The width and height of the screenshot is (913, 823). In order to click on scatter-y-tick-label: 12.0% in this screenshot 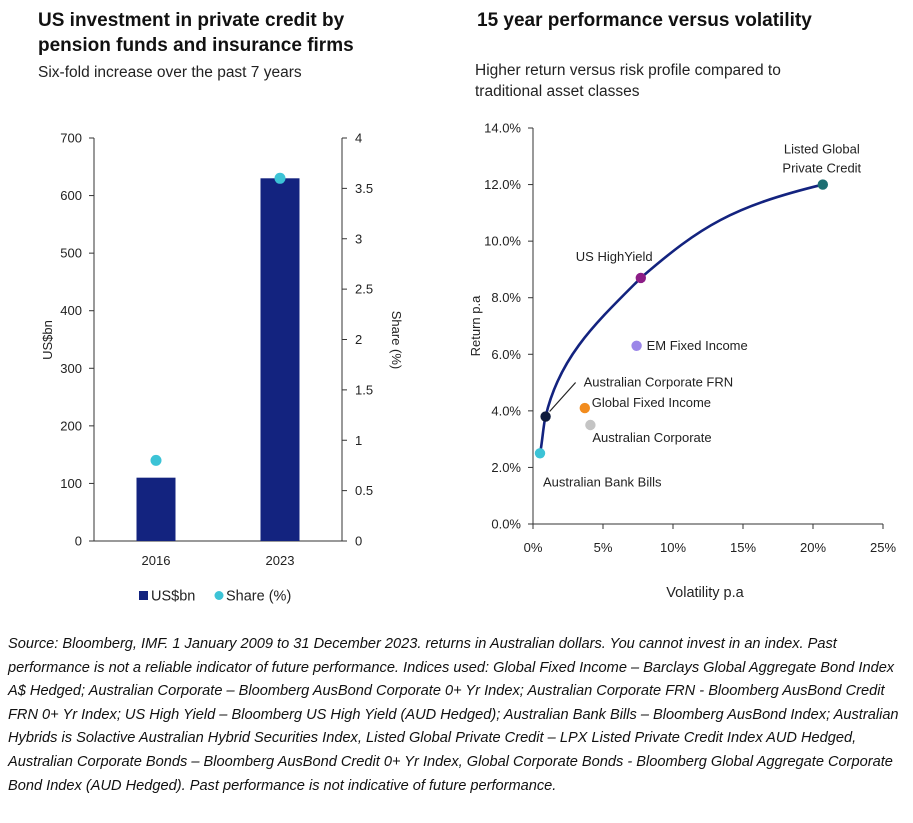, I will do `click(502, 184)`.